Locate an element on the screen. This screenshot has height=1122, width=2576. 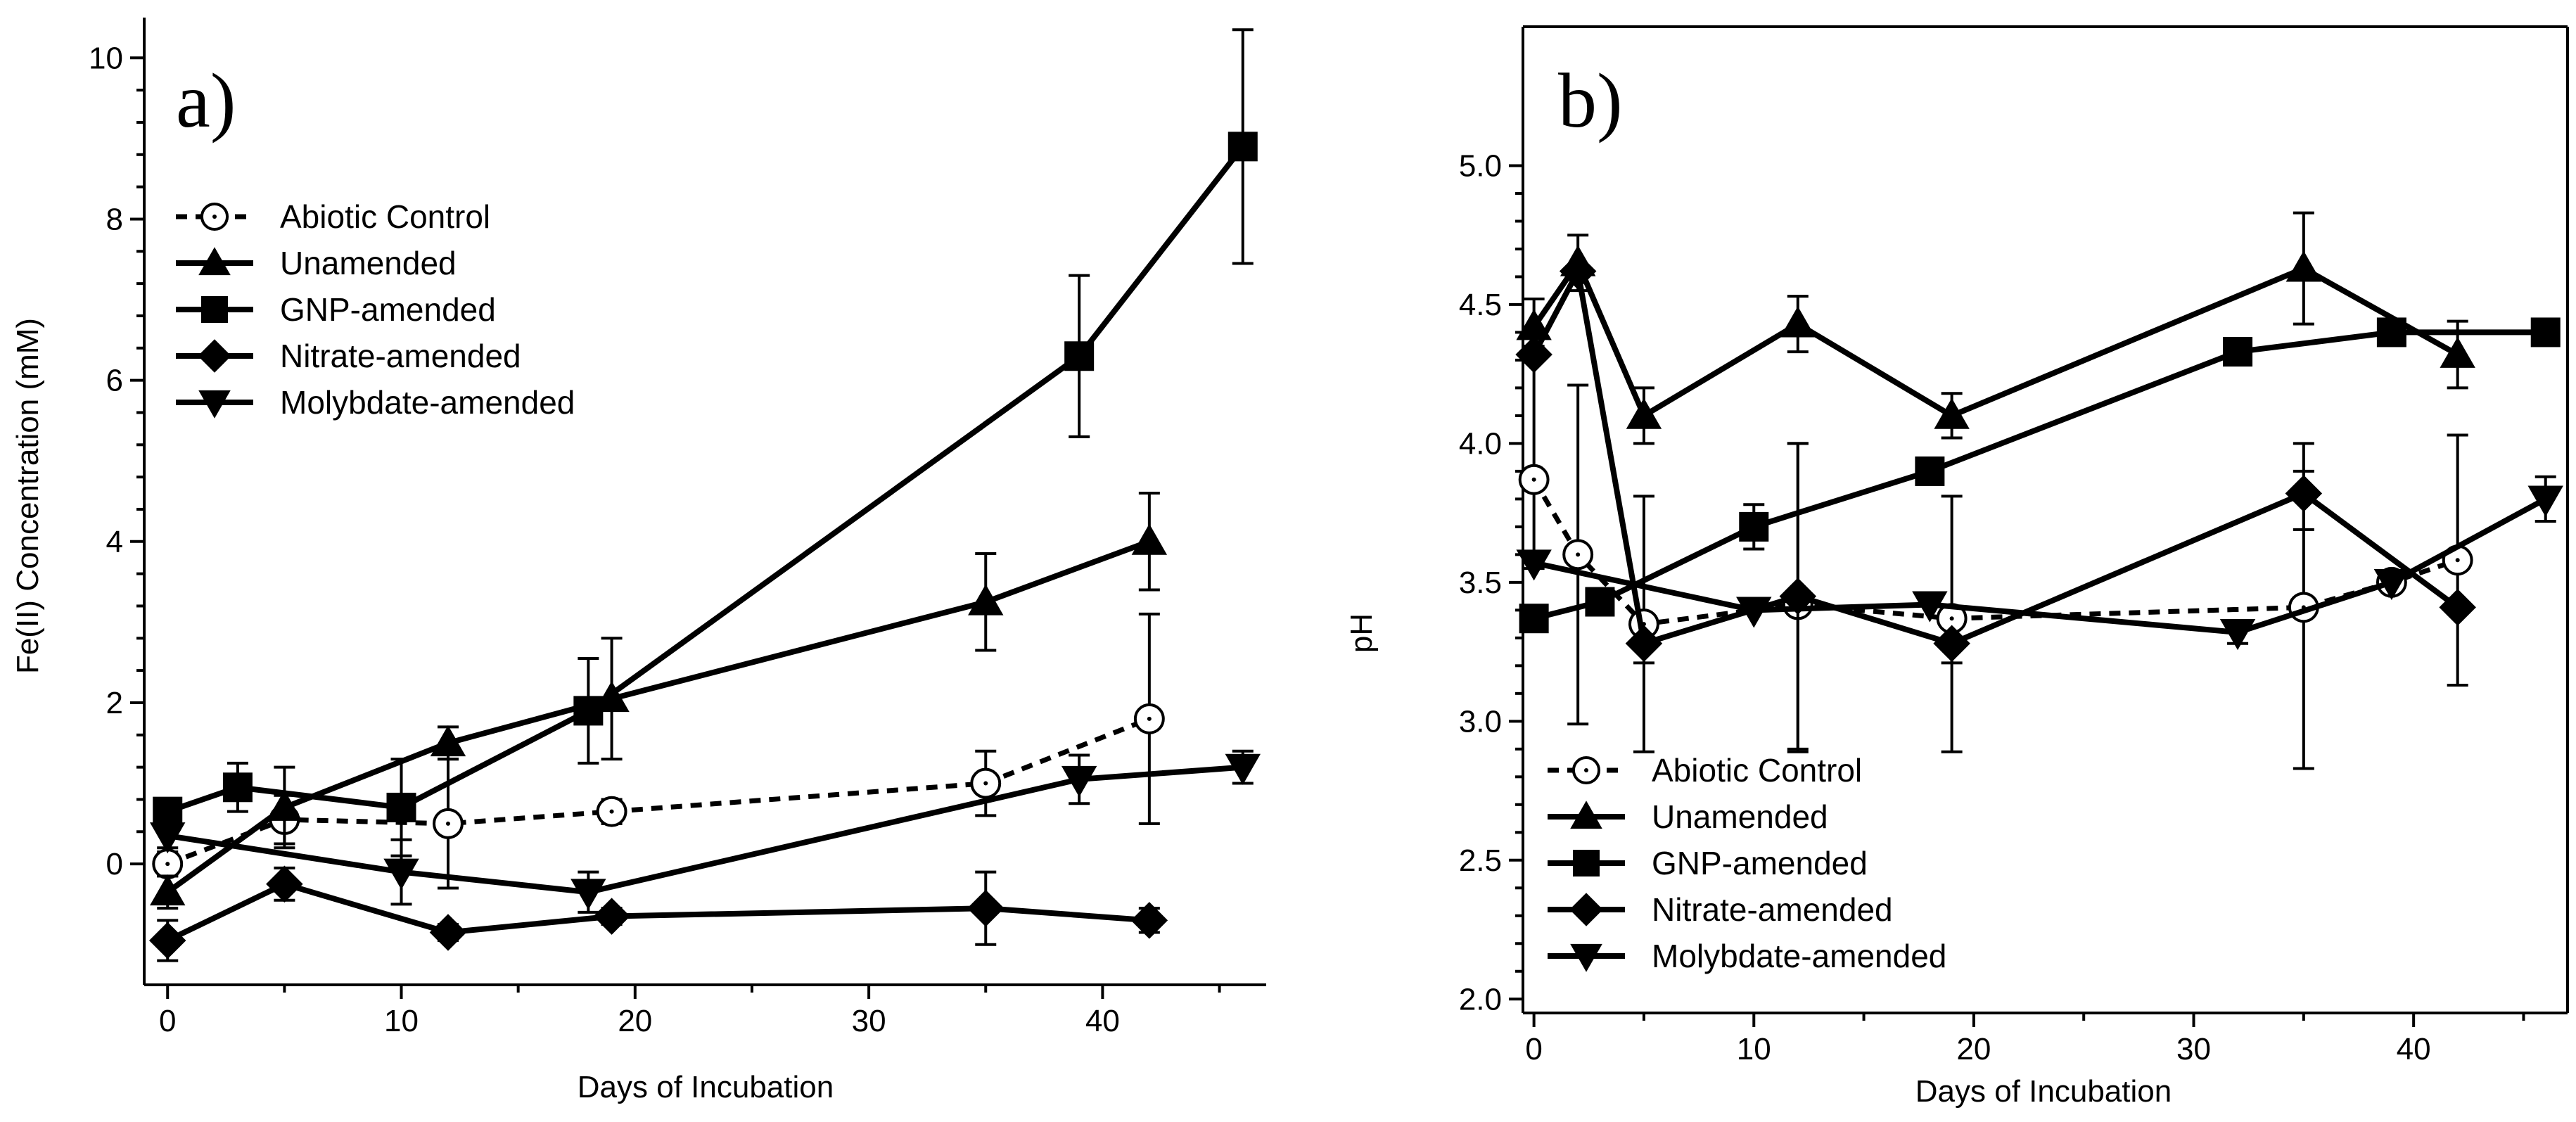
panel-b-x-tick-label: 0 is located at coordinates (1533, 1049).